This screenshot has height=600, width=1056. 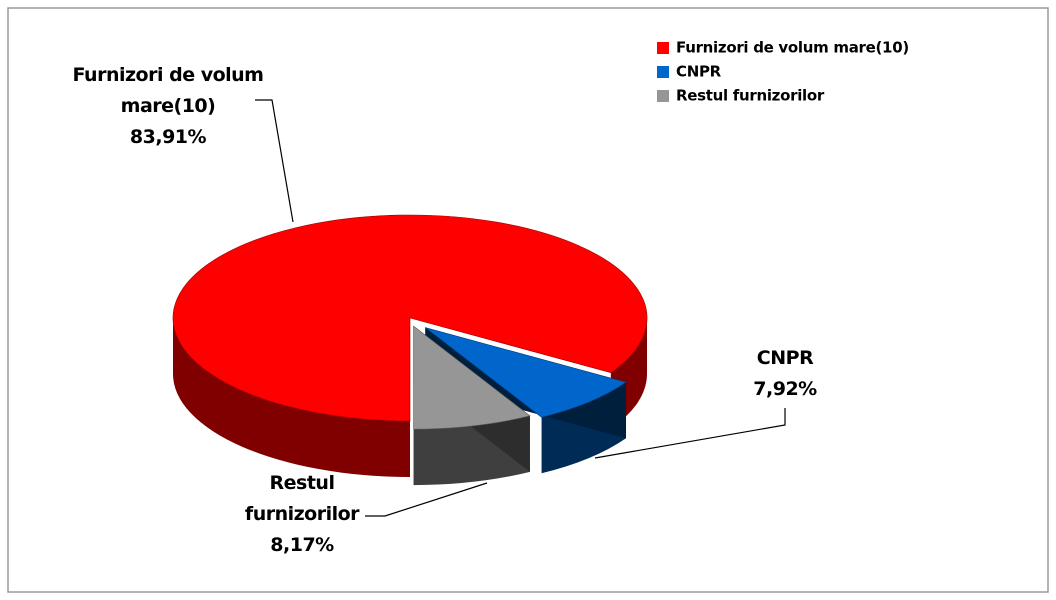 I want to click on legend-label: CNPR, so click(x=699, y=72).